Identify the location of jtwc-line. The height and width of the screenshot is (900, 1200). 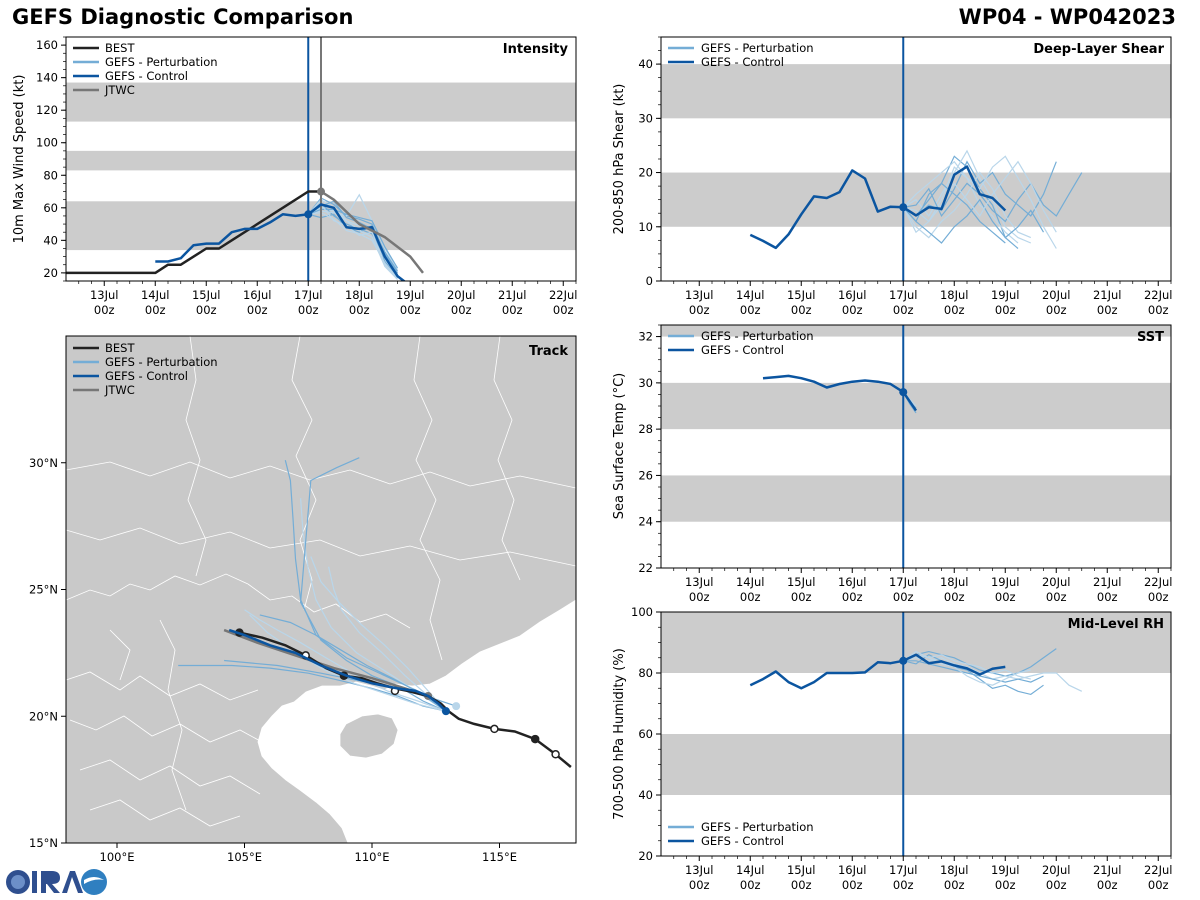
(372, 232).